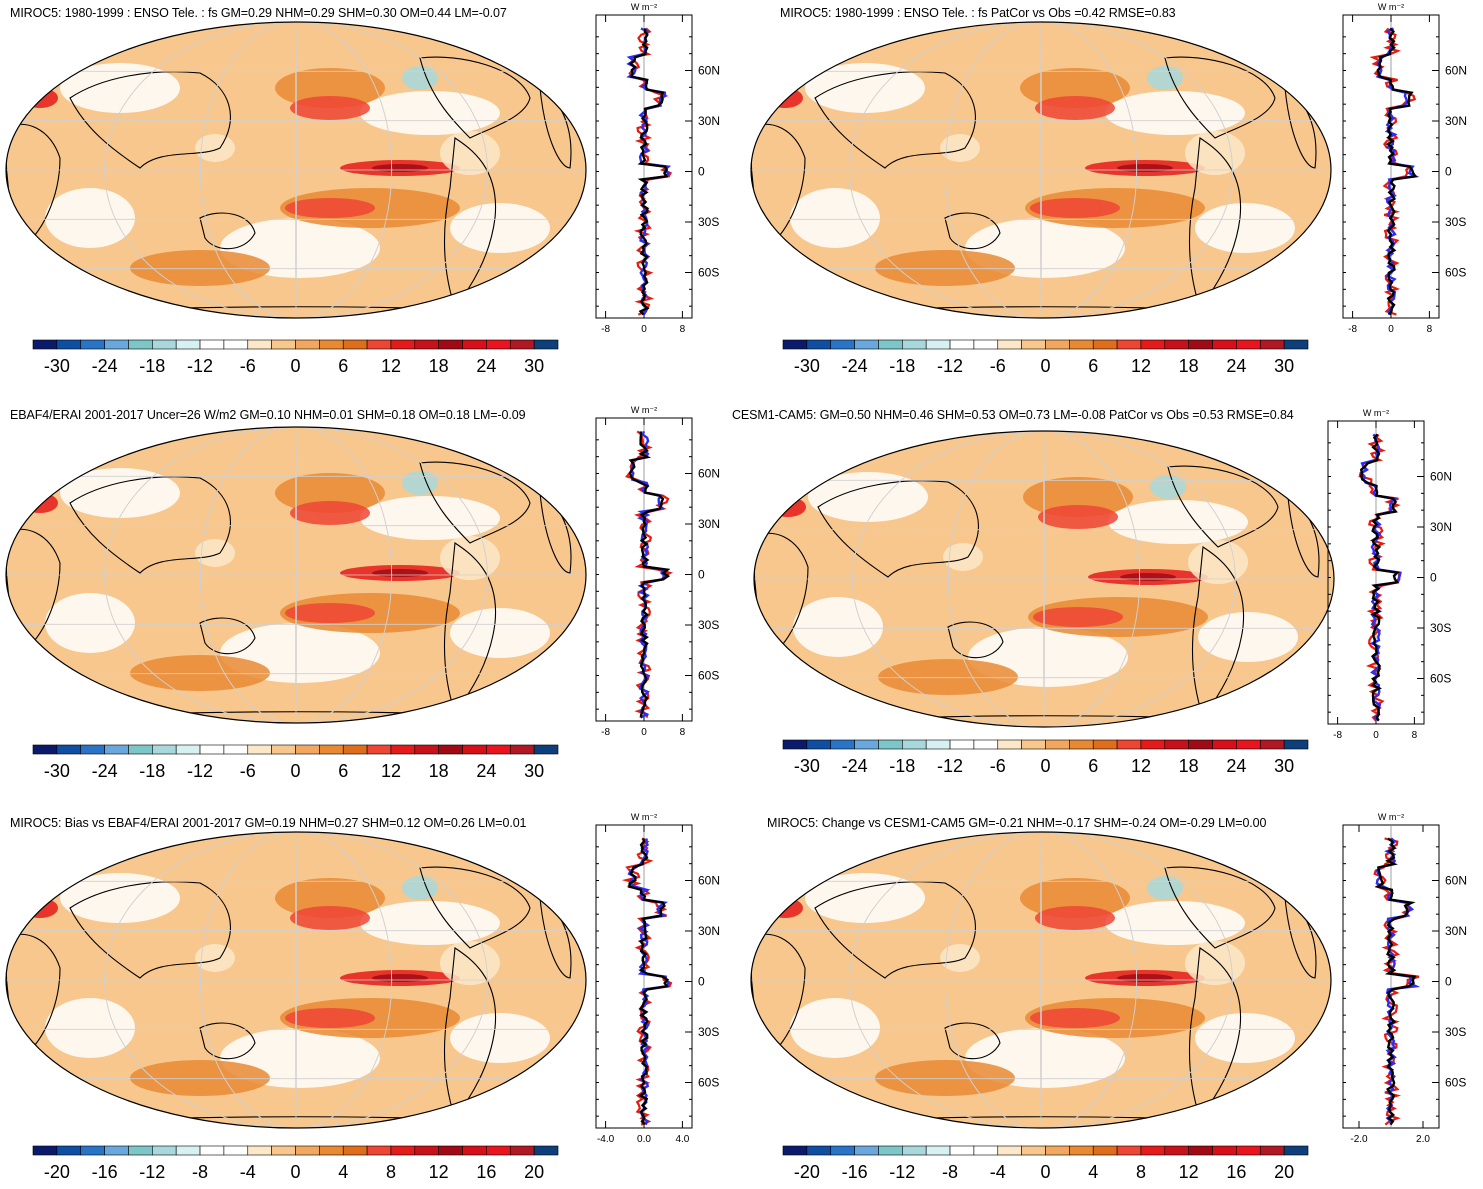 The height and width of the screenshot is (1189, 1483). I want to click on colorbar-tick-label: -16, so click(855, 1172).